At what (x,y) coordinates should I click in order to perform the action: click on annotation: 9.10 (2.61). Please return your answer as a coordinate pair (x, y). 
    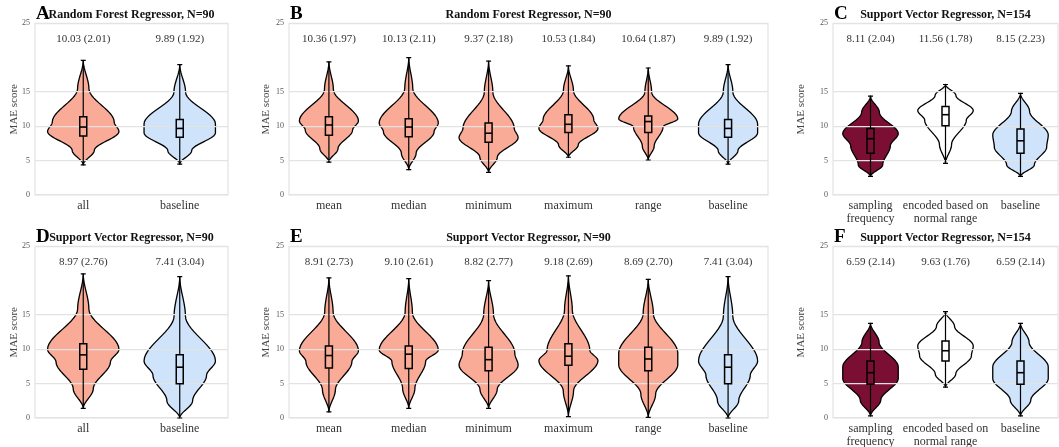
    Looking at the image, I should click on (409, 262).